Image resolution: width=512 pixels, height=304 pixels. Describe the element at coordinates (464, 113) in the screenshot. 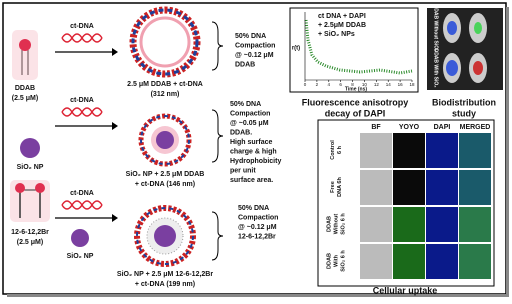

I see `bio-caption: study` at that location.